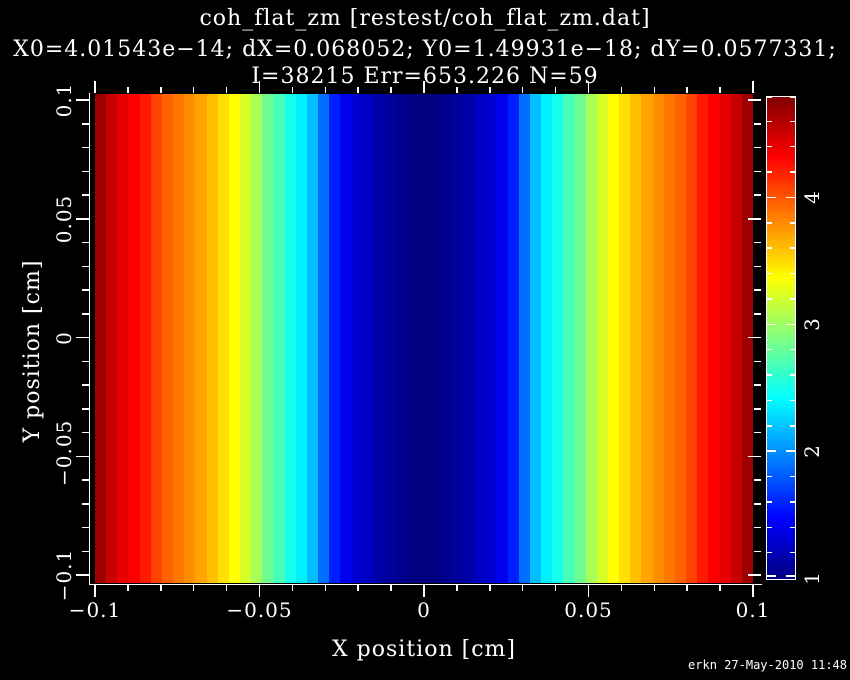 The width and height of the screenshot is (850, 680). What do you see at coordinates (812, 451) in the screenshot?
I see `colorbar-tick-label: 2` at bounding box center [812, 451].